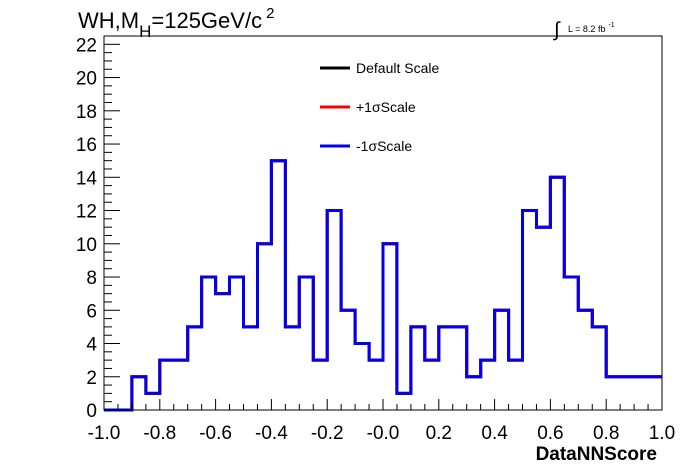  Describe the element at coordinates (91, 411) in the screenshot. I see `y-tick-label: 0` at that location.